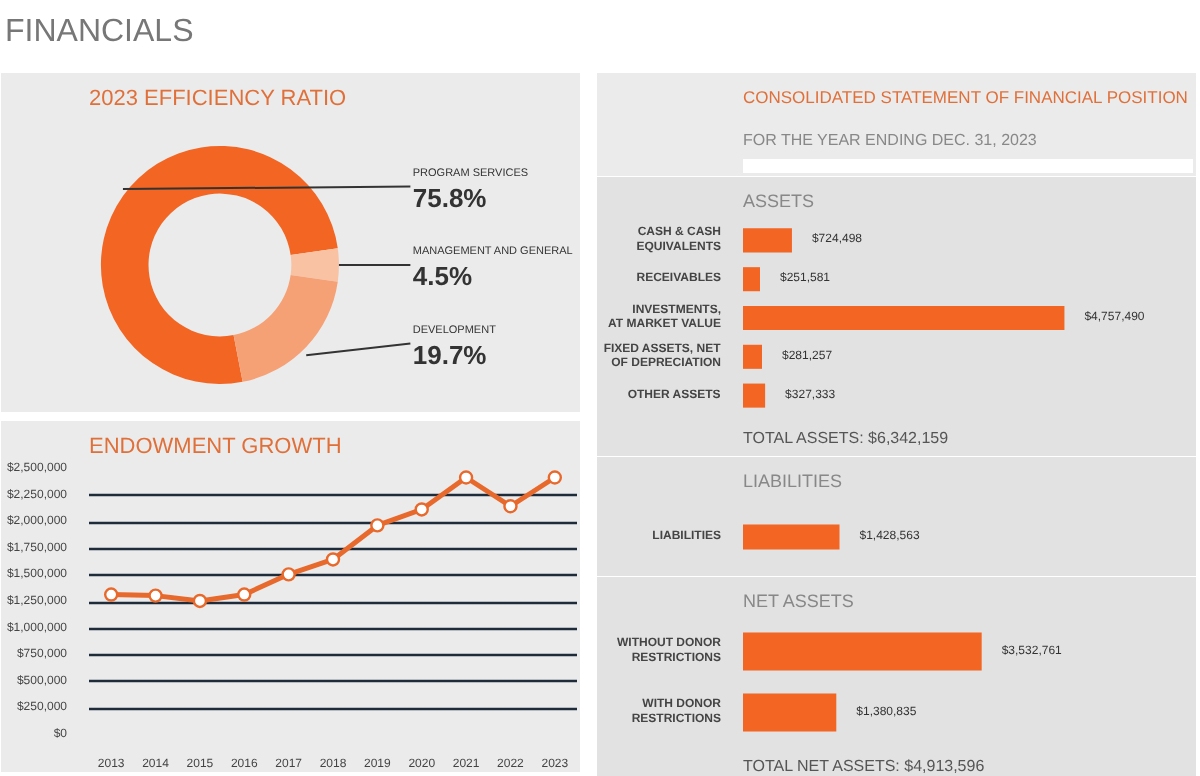  I want to click on chart-title: NET ASSETS, so click(798, 601).